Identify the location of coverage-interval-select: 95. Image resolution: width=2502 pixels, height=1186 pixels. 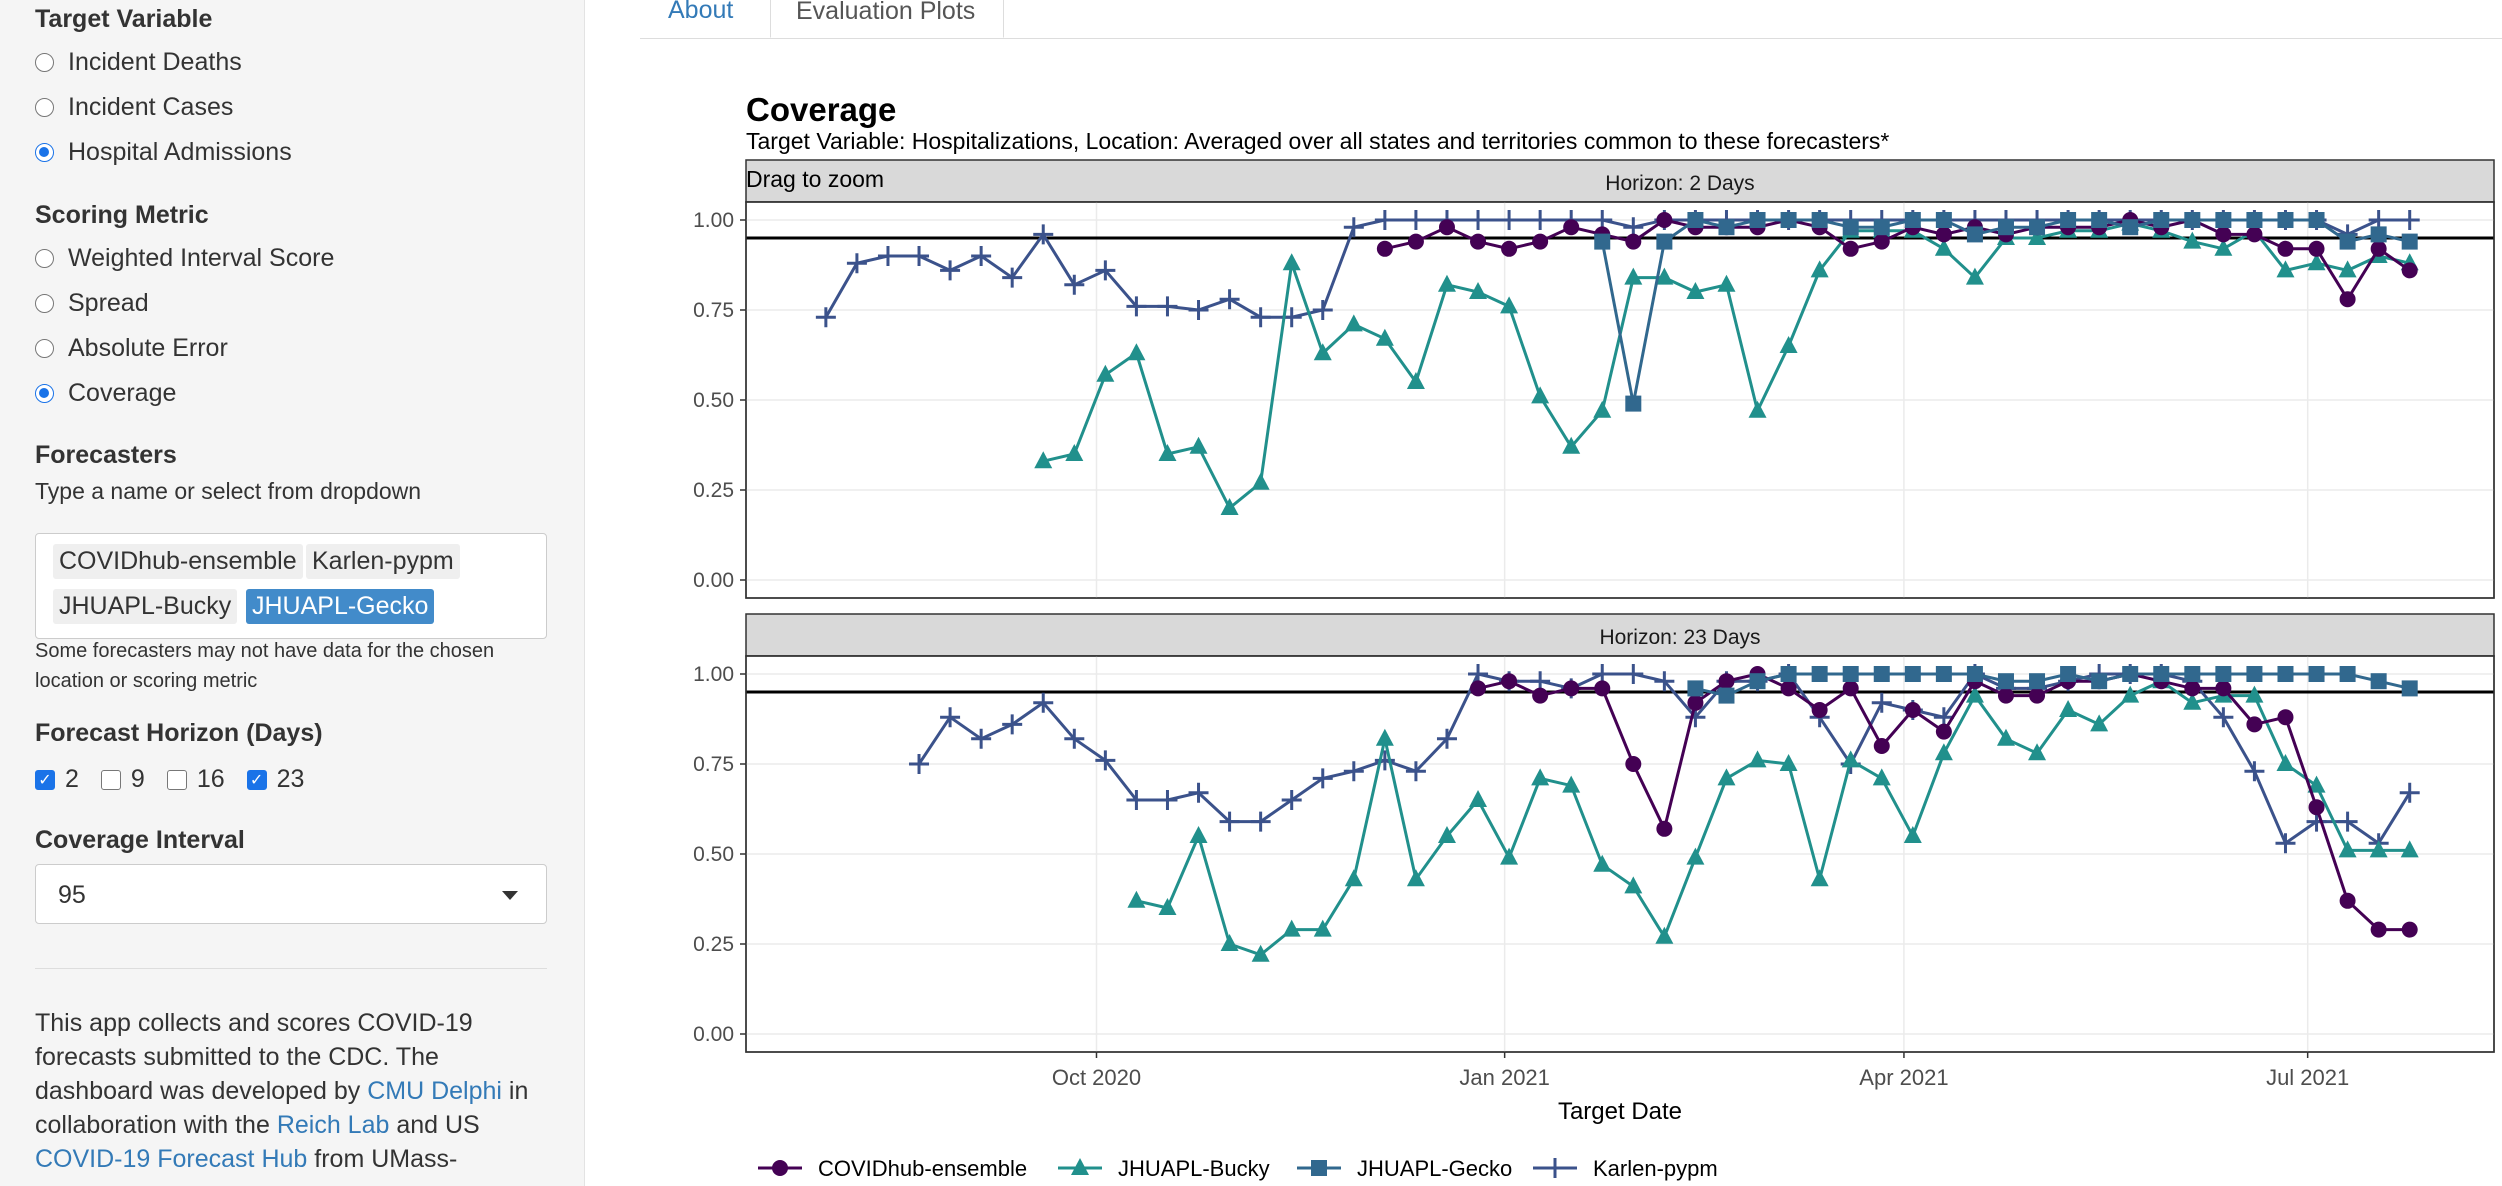
(291, 894).